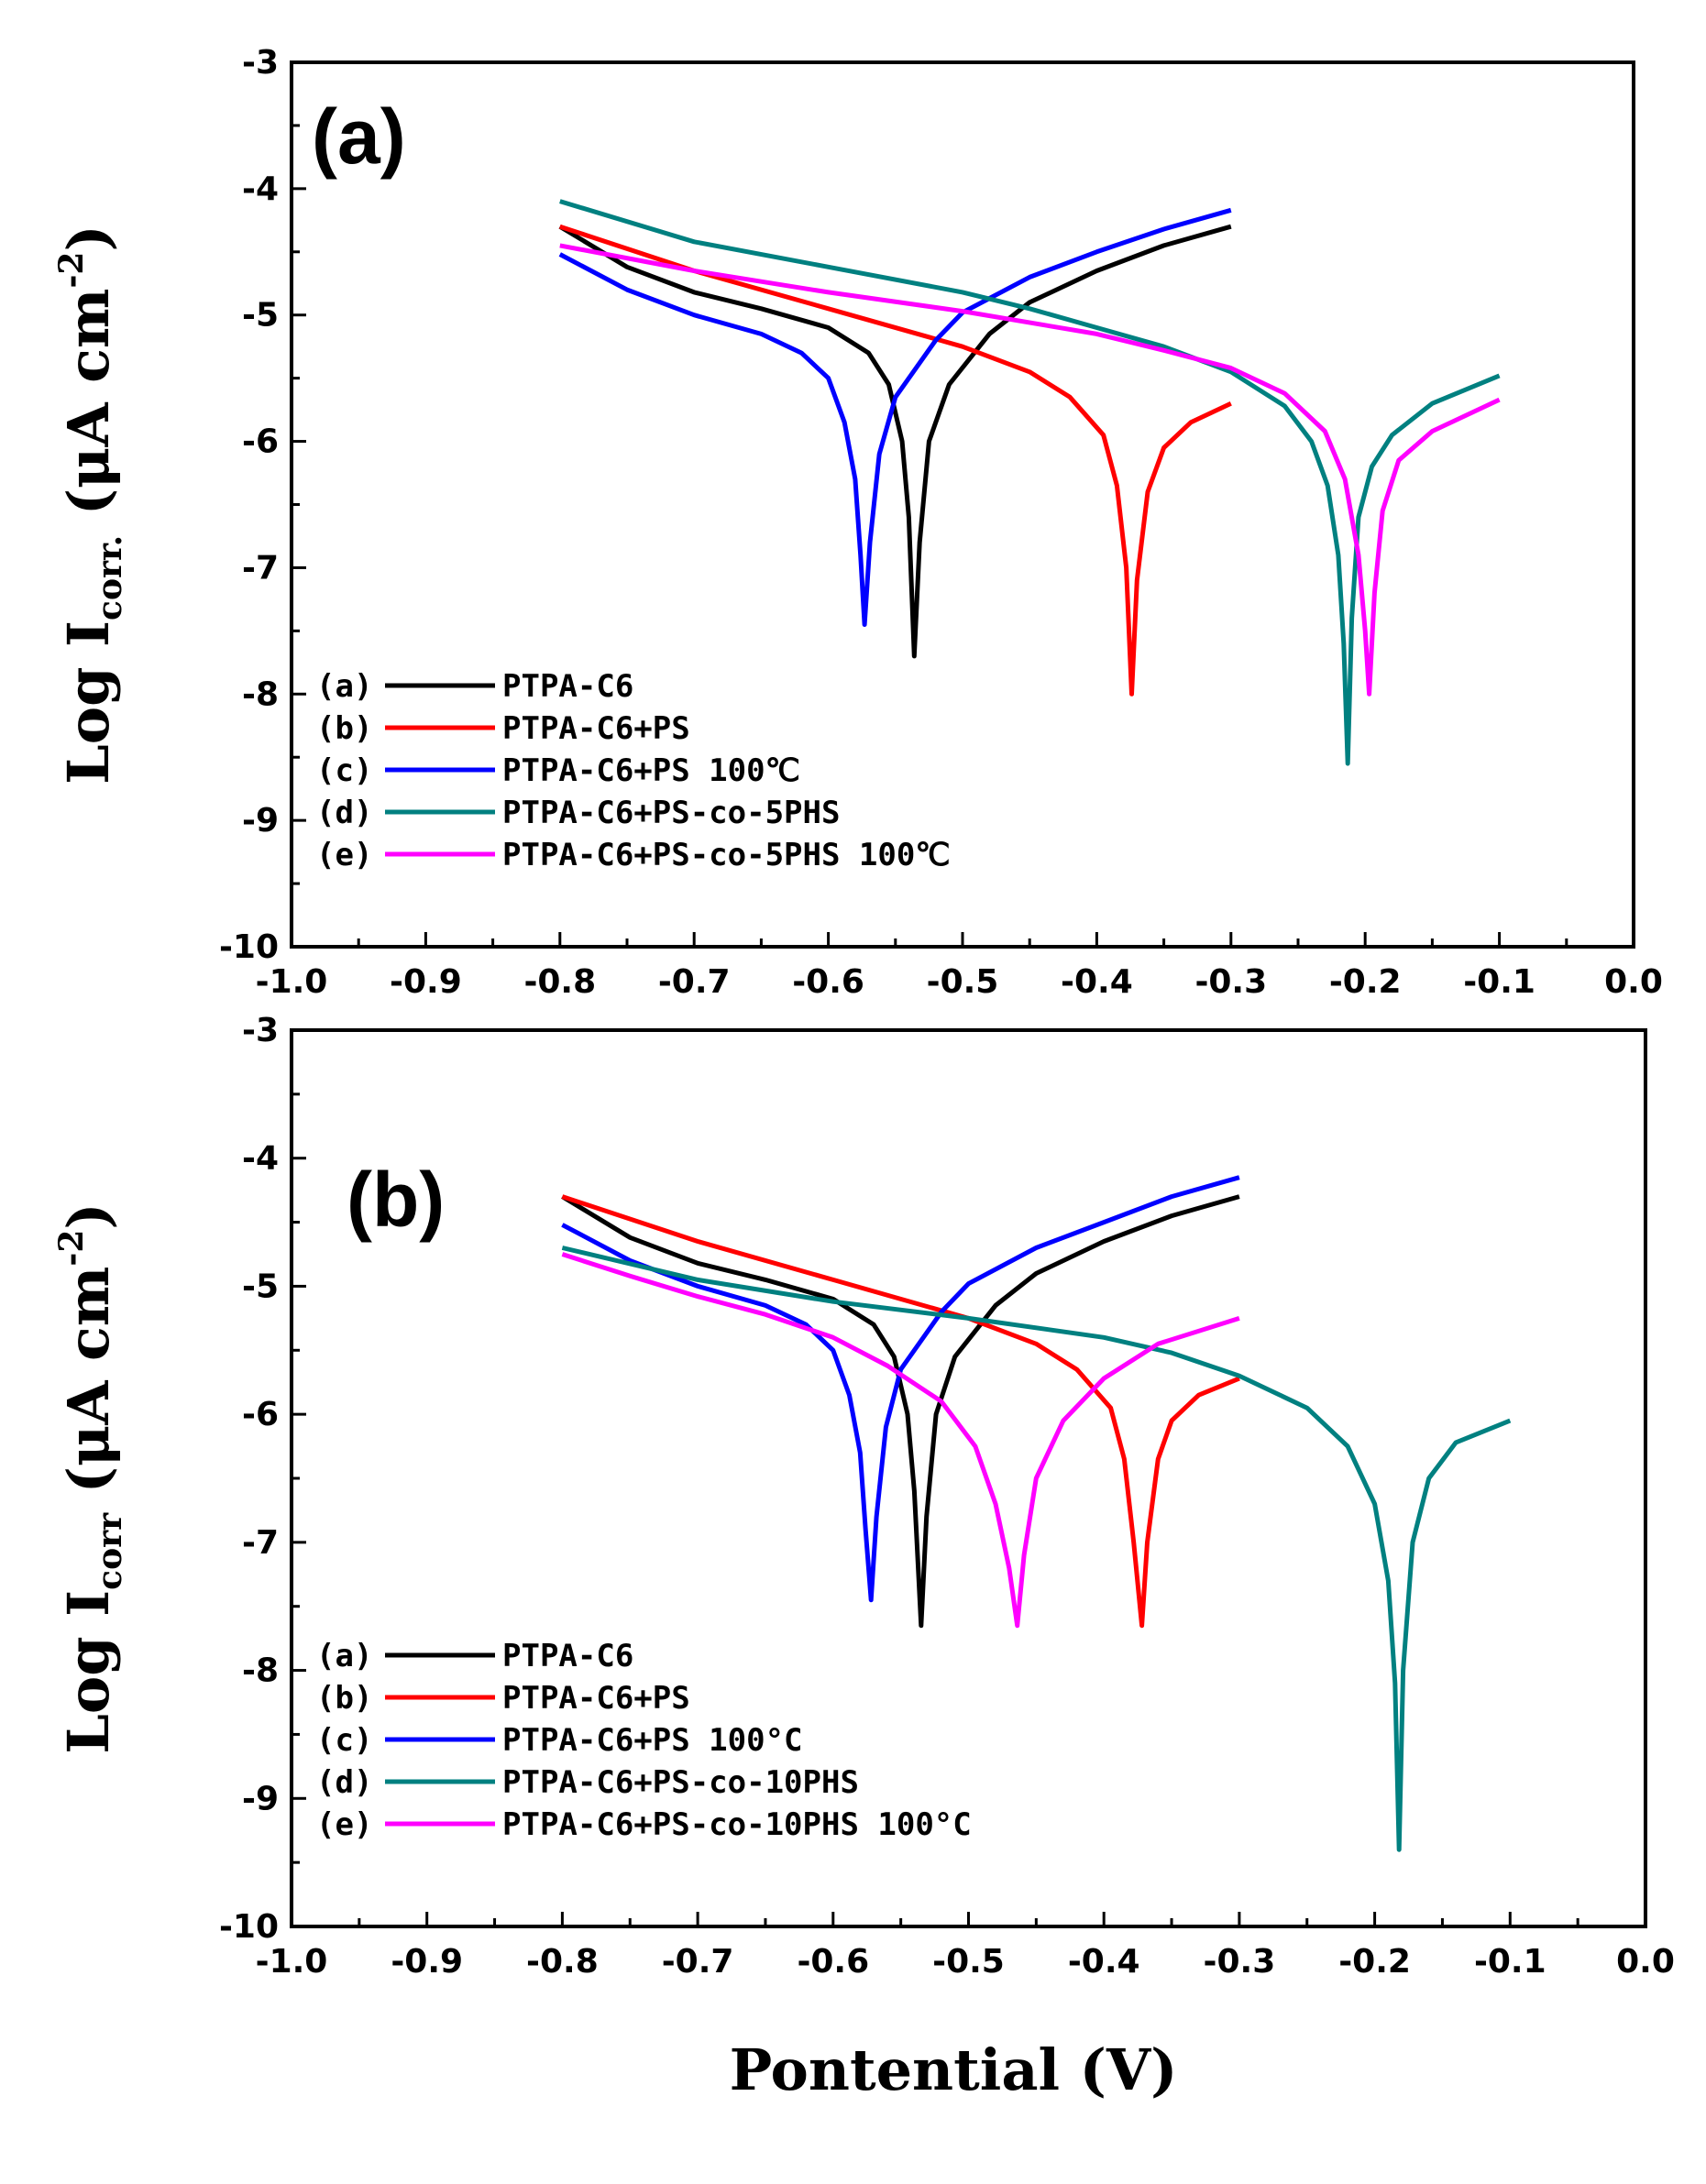  I want to click on legend-entry: PTPA-C6+PS 100℃, so click(651, 770).